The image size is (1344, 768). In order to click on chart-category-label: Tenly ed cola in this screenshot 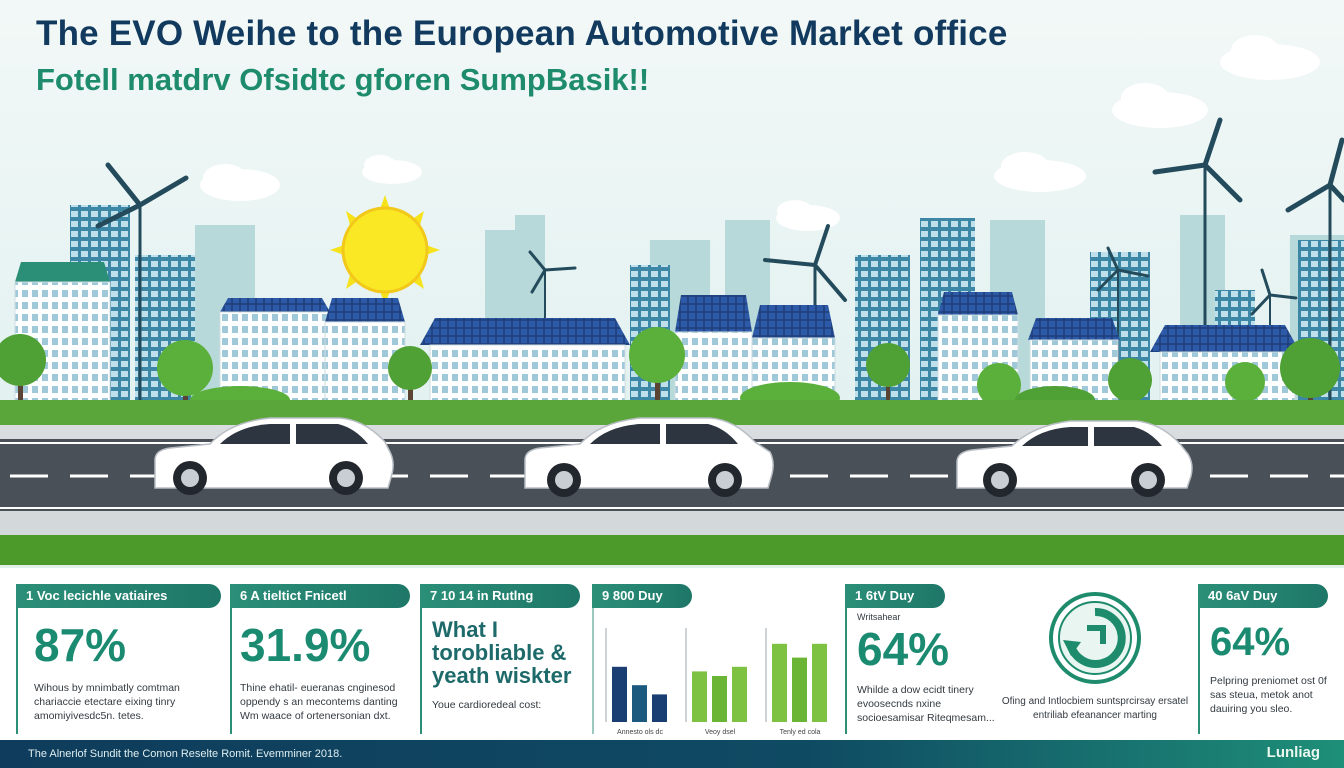, I will do `click(800, 732)`.